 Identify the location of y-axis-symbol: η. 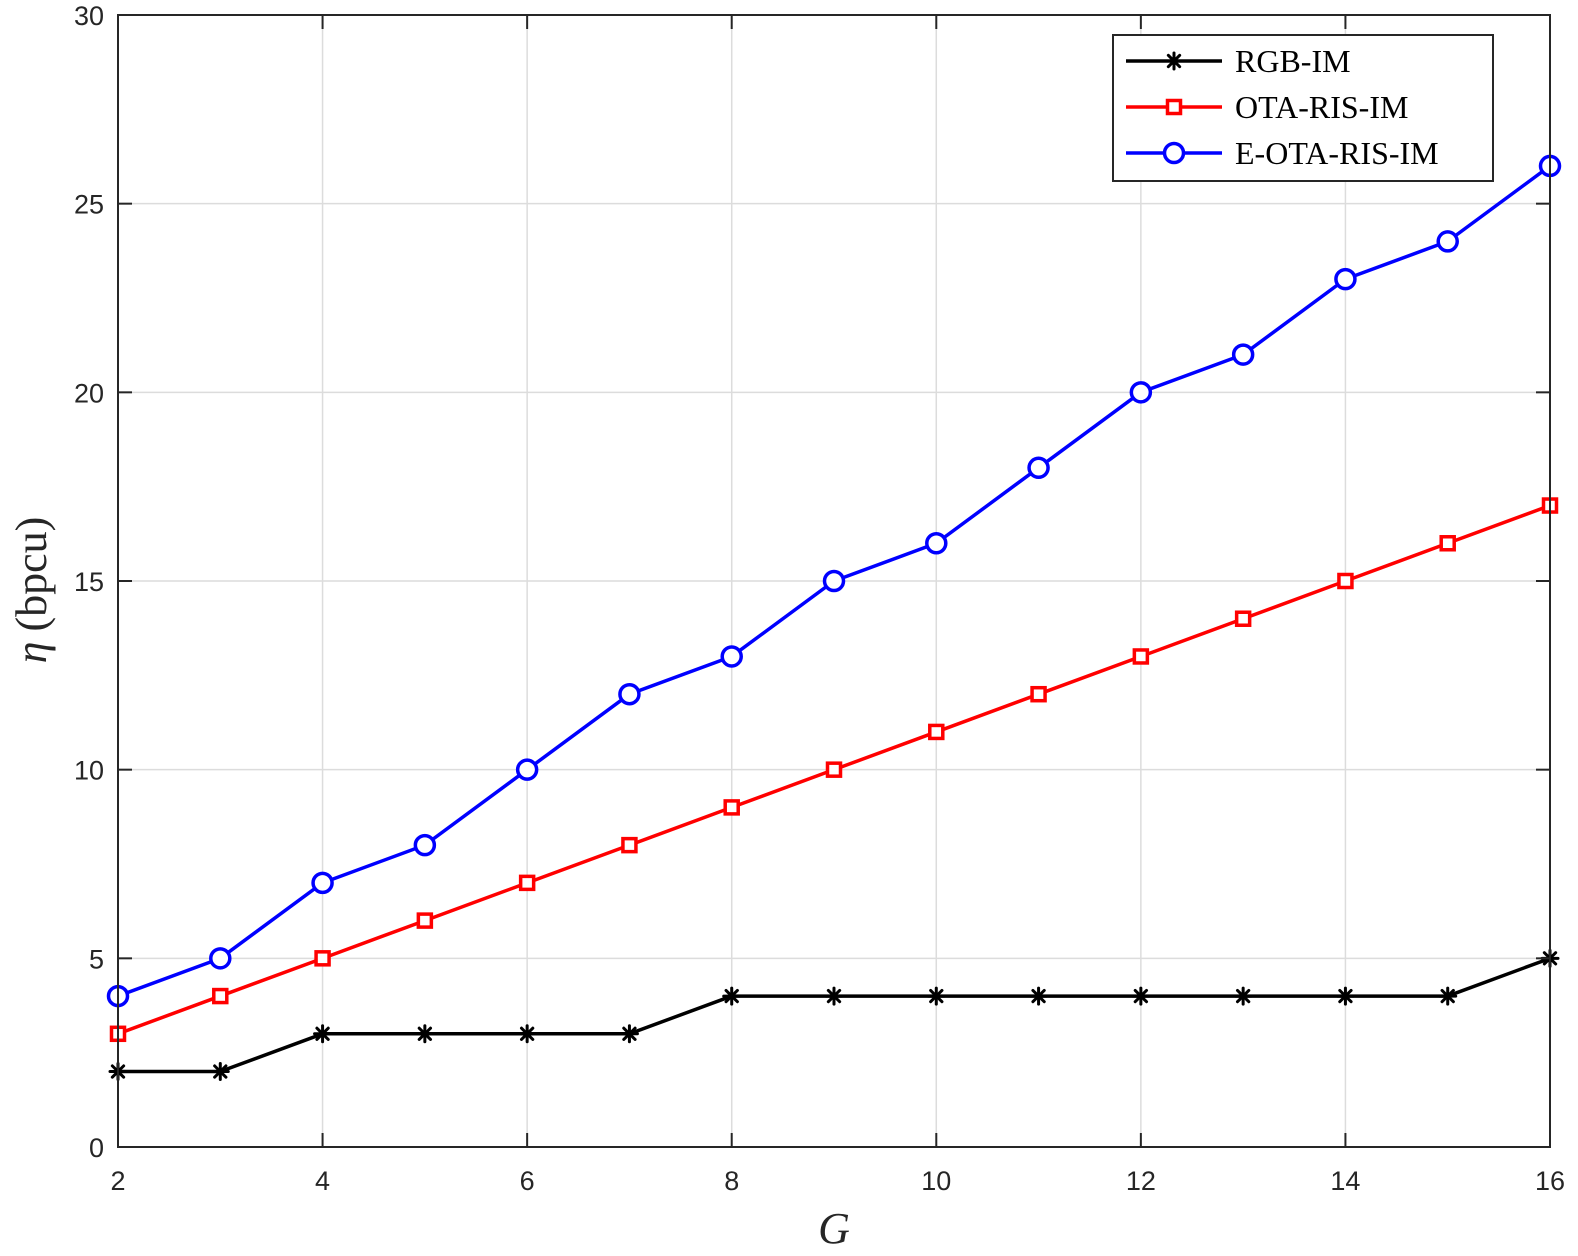
(31, 653).